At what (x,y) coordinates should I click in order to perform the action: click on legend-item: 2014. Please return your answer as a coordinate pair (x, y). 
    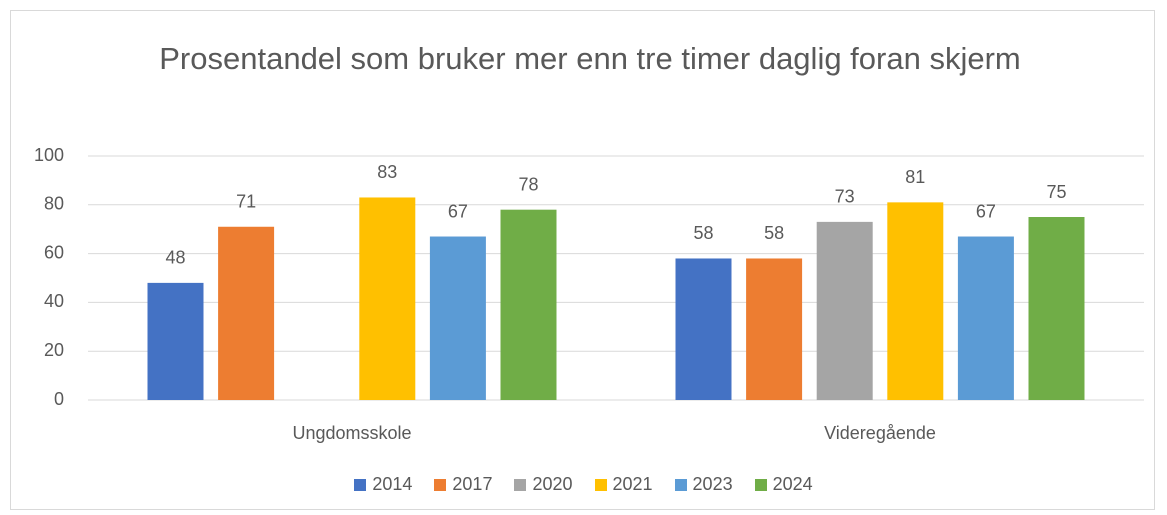
    Looking at the image, I should click on (383, 484).